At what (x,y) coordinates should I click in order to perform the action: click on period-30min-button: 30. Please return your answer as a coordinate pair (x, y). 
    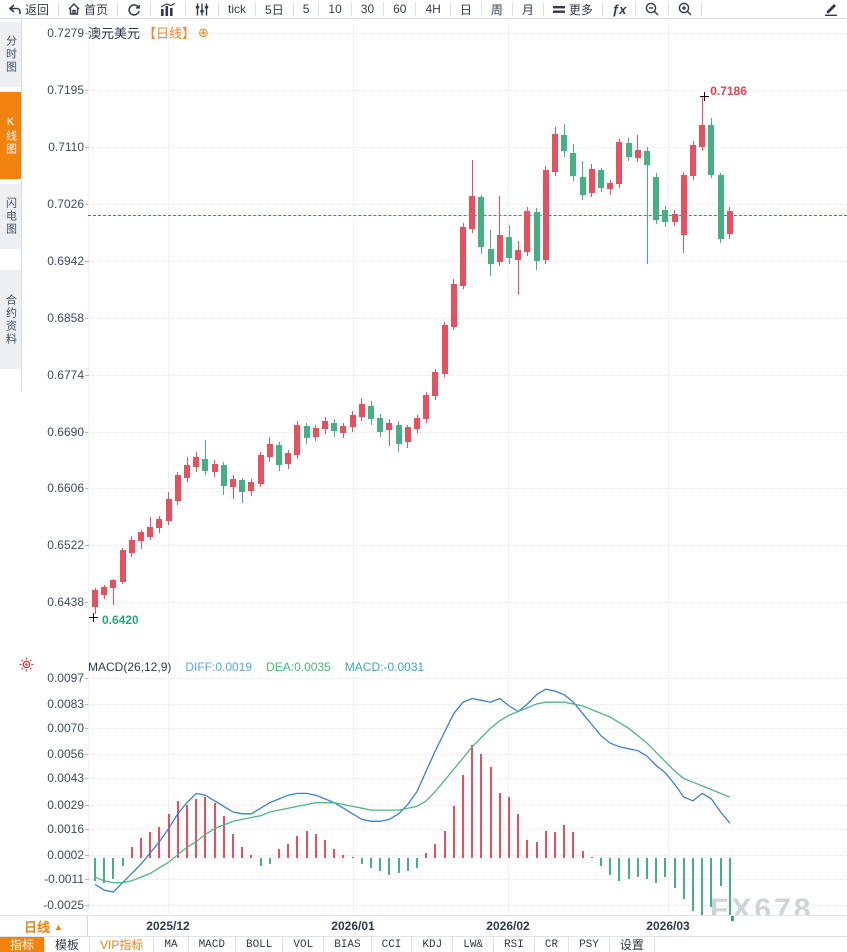
    Looking at the image, I should click on (367, 9).